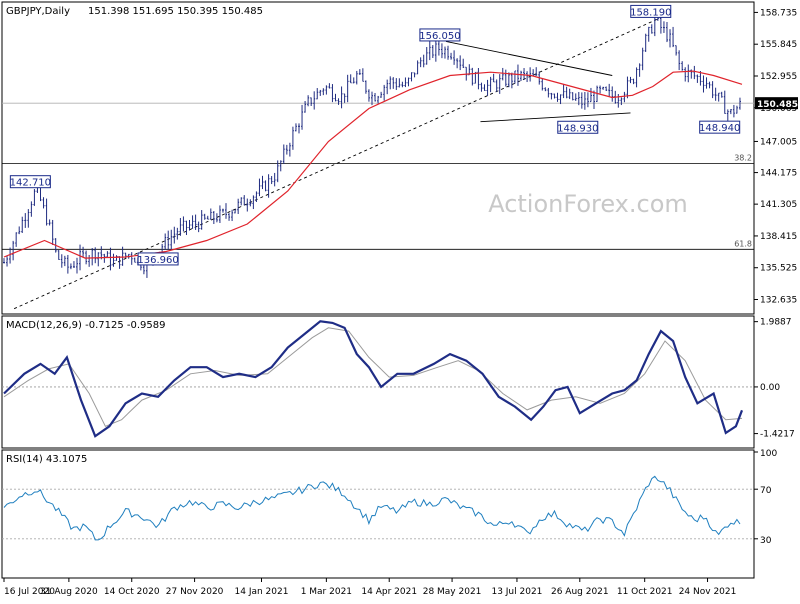  What do you see at coordinates (580, 592) in the screenshot?
I see `x-axis-tick-label: 26 Aug 2021` at bounding box center [580, 592].